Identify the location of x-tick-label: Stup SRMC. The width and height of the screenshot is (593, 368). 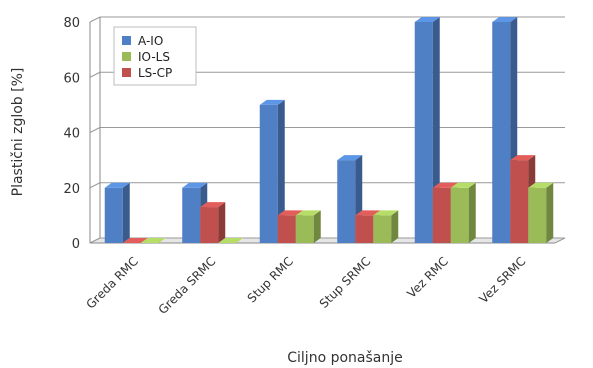
(345, 282).